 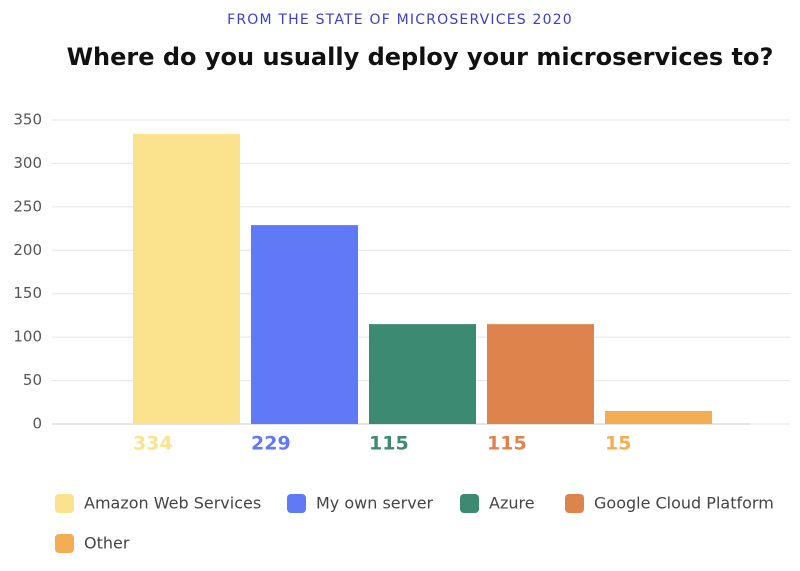 I want to click on y-tick-label: 350, so click(x=27, y=120).